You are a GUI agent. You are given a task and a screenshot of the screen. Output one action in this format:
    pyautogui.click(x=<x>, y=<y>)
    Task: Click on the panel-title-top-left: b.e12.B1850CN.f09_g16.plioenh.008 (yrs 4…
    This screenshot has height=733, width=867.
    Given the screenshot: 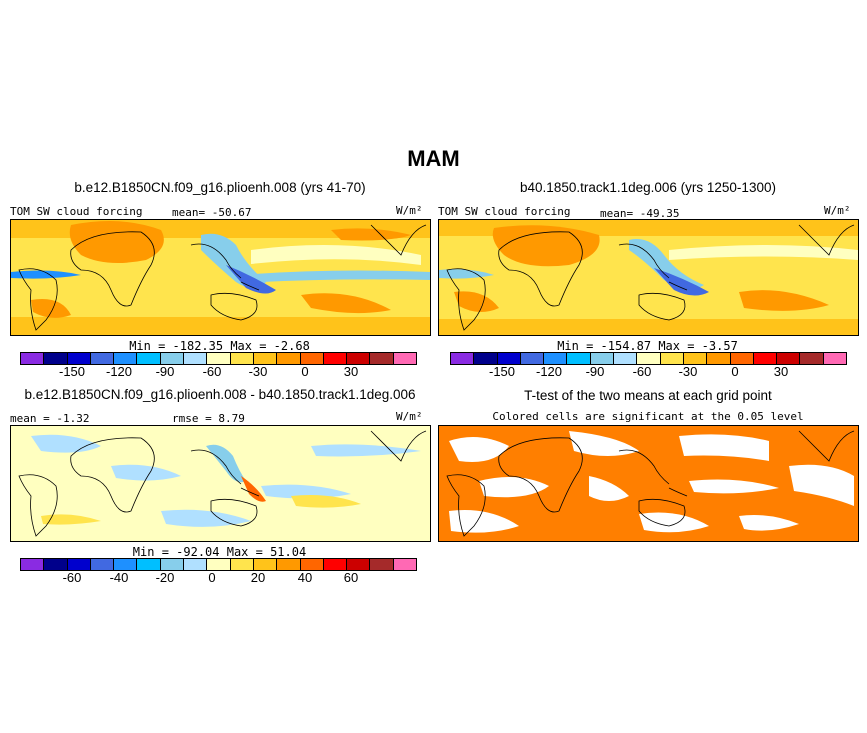 What is the action you would take?
    pyautogui.click(x=220, y=187)
    